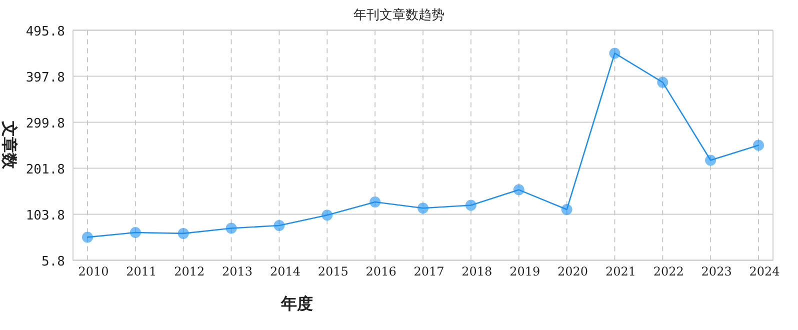 The width and height of the screenshot is (798, 330). What do you see at coordinates (399, 15) in the screenshot?
I see `title: 年刊文章数趋势` at bounding box center [399, 15].